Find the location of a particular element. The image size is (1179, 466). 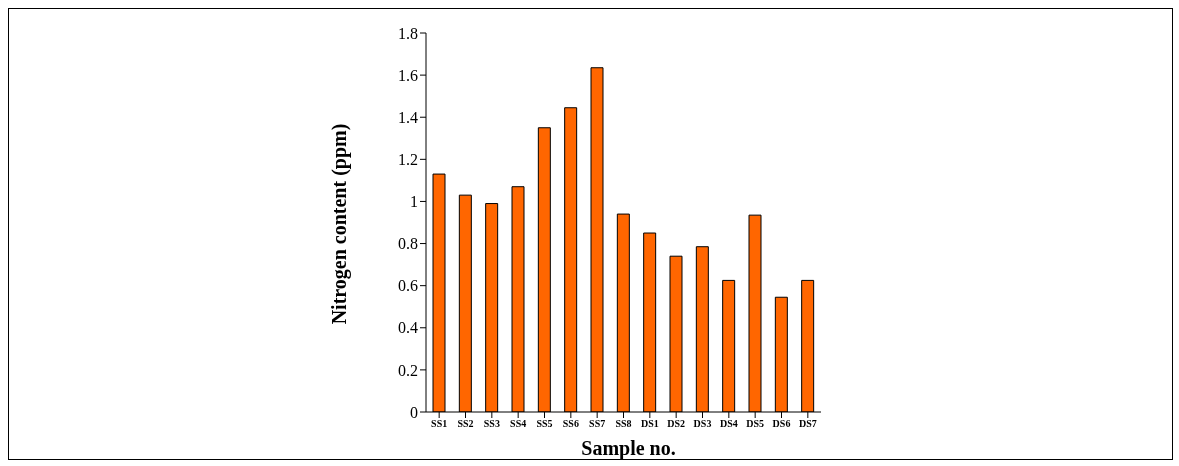

y-tick-label: 0.4 is located at coordinates (408, 328).